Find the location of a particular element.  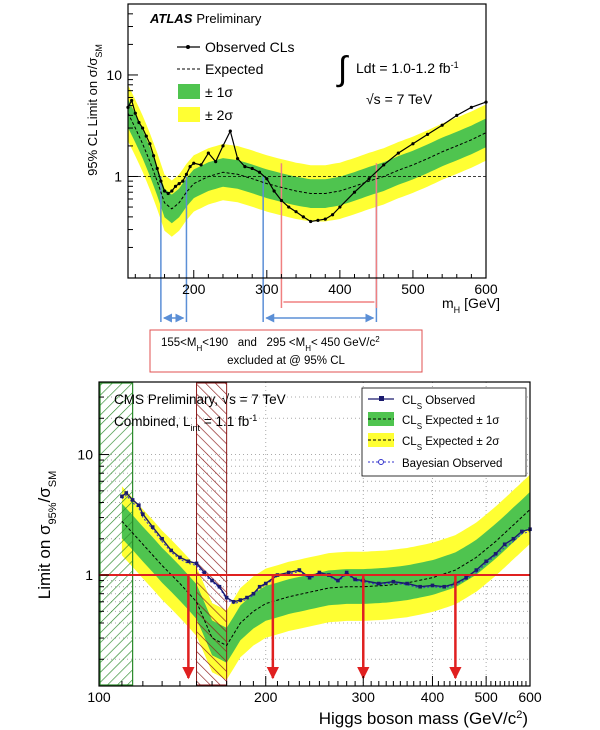

atlas-lumi: Ldt = 1.0-1.2 fb-1 is located at coordinates (407, 68).